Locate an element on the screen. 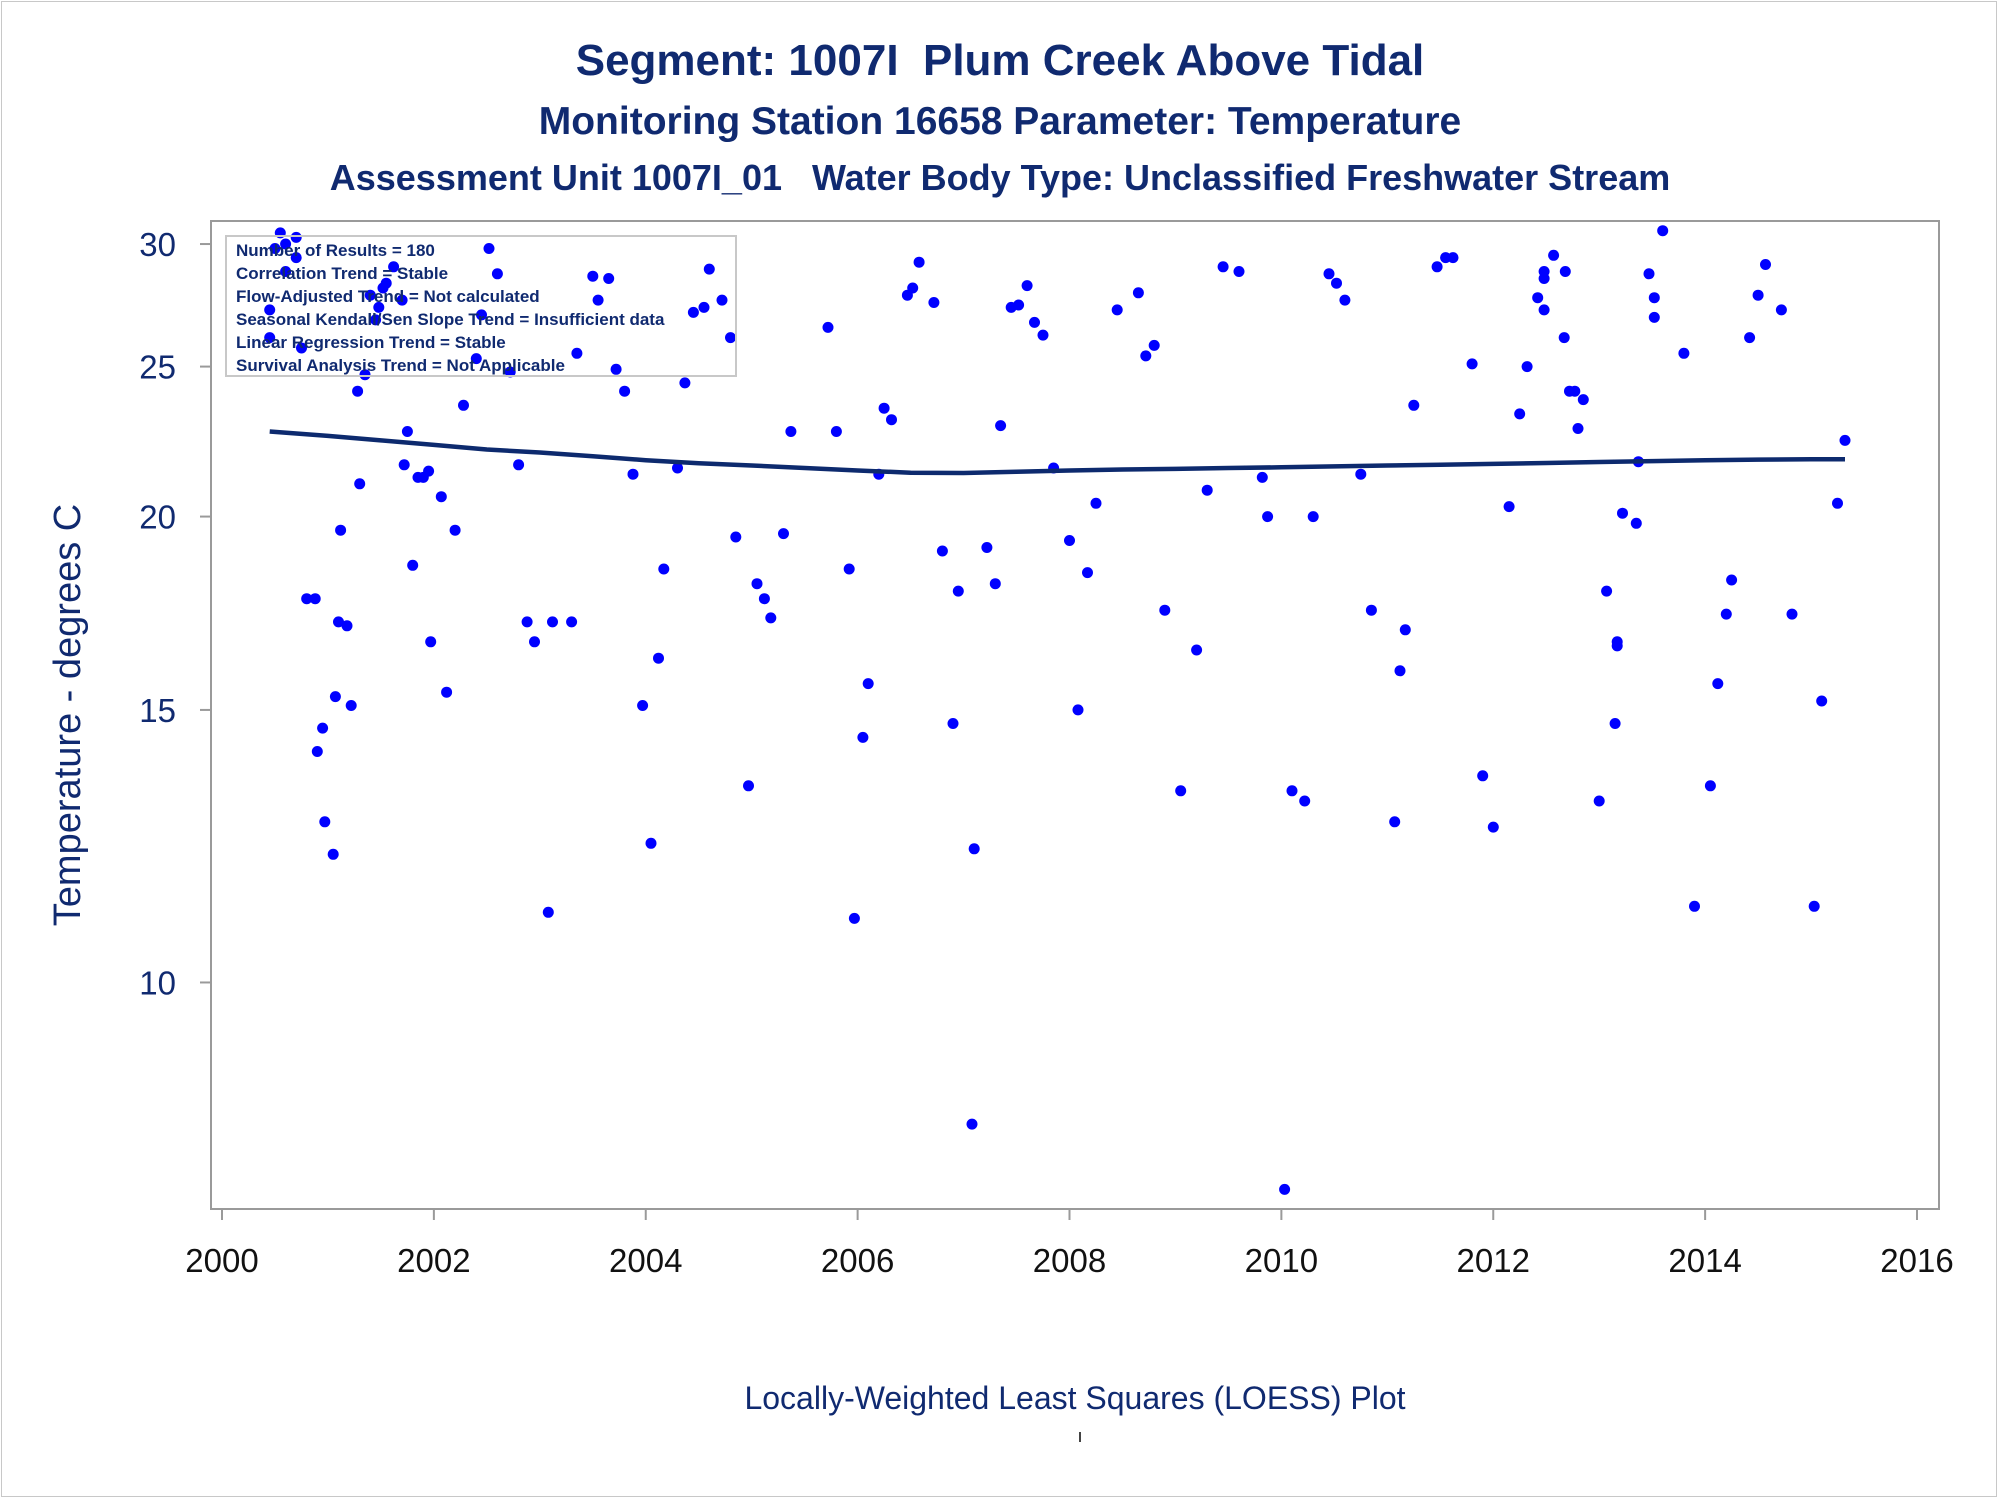 Image resolution: width=2000 pixels, height=1500 pixels. y-tick-label: 30 is located at coordinates (157, 244).